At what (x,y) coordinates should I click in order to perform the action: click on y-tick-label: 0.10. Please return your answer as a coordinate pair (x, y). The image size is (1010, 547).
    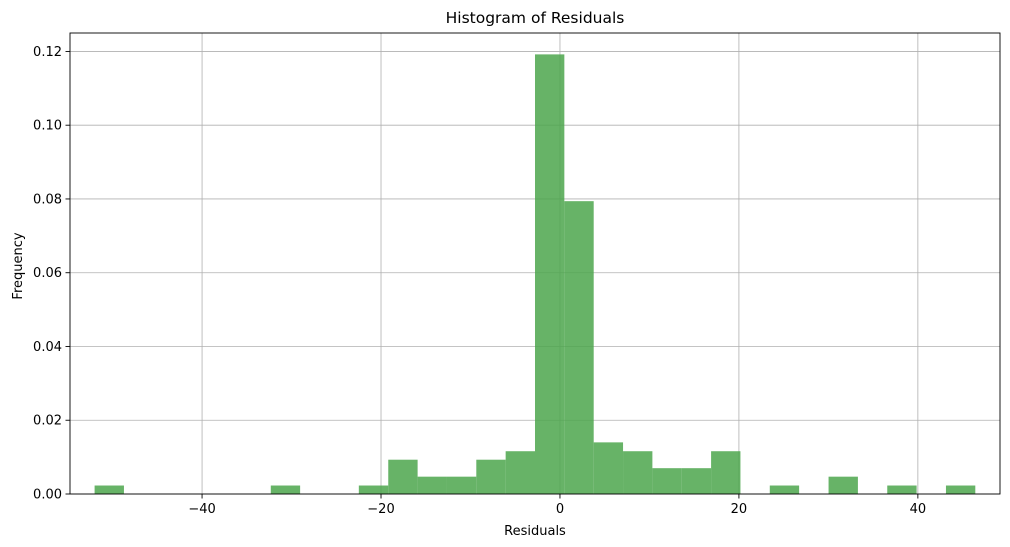
    Looking at the image, I should click on (47, 126).